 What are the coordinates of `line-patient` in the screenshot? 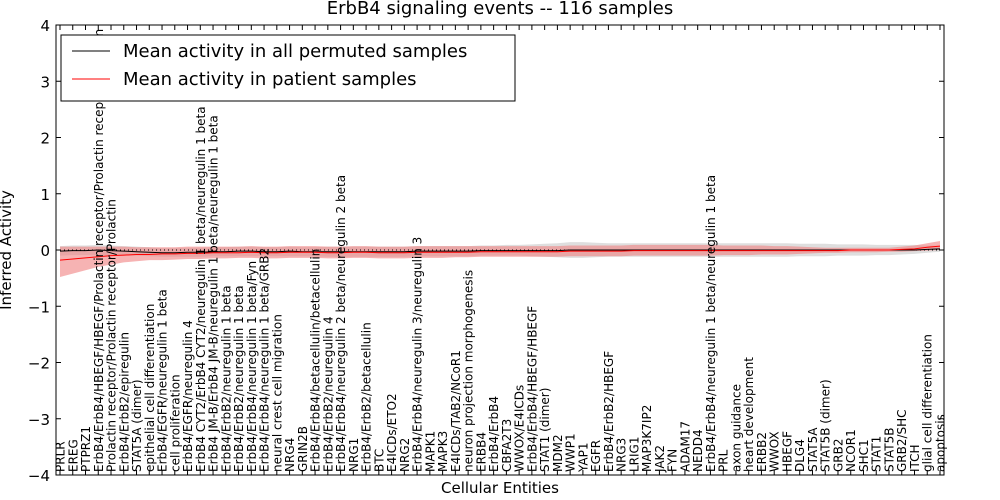 It's located at (500, 253).